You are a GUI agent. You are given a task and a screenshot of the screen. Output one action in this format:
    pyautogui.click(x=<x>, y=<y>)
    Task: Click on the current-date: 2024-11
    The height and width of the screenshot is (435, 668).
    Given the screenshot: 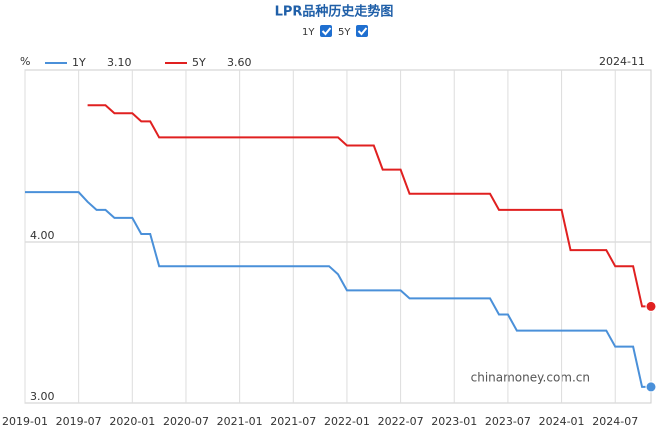 What is the action you would take?
    pyautogui.click(x=622, y=61)
    